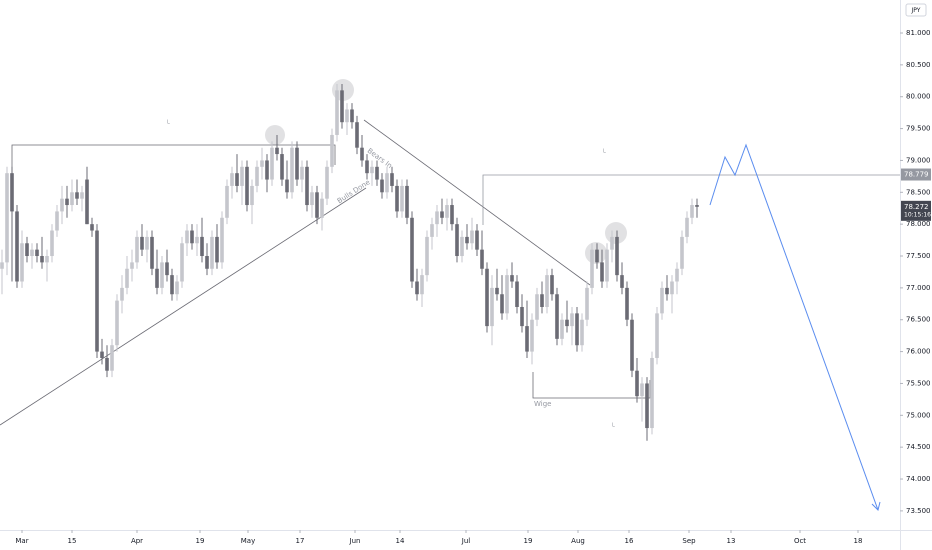 The image size is (932, 550). What do you see at coordinates (477, 202) in the screenshot?
I see `trend-line` at bounding box center [477, 202].